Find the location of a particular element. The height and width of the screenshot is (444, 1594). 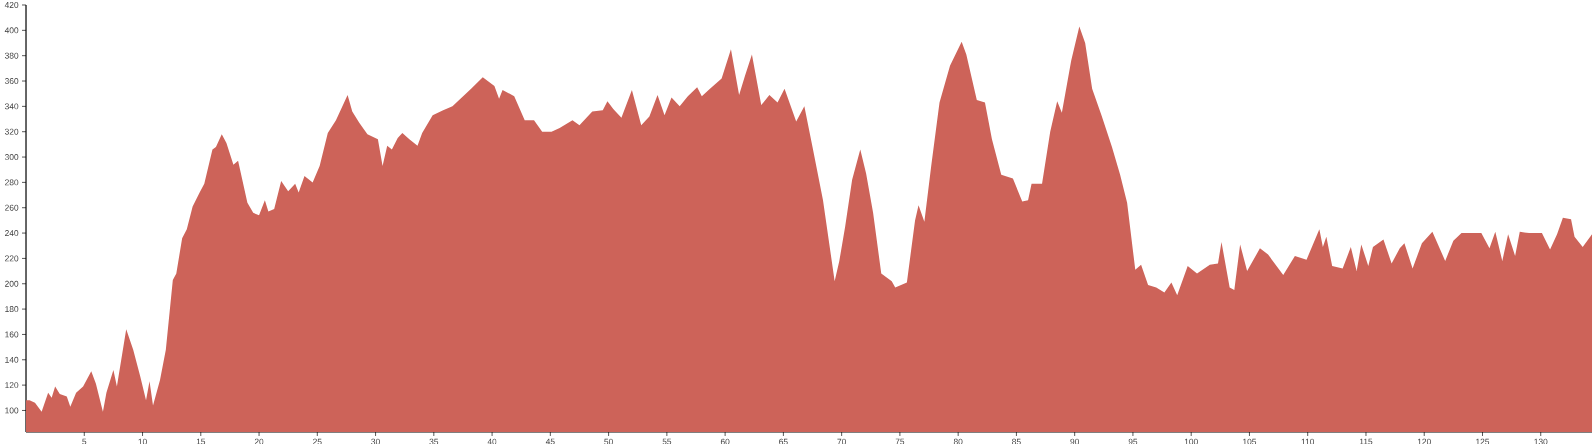

y-tick-label: 400 is located at coordinates (11, 30).